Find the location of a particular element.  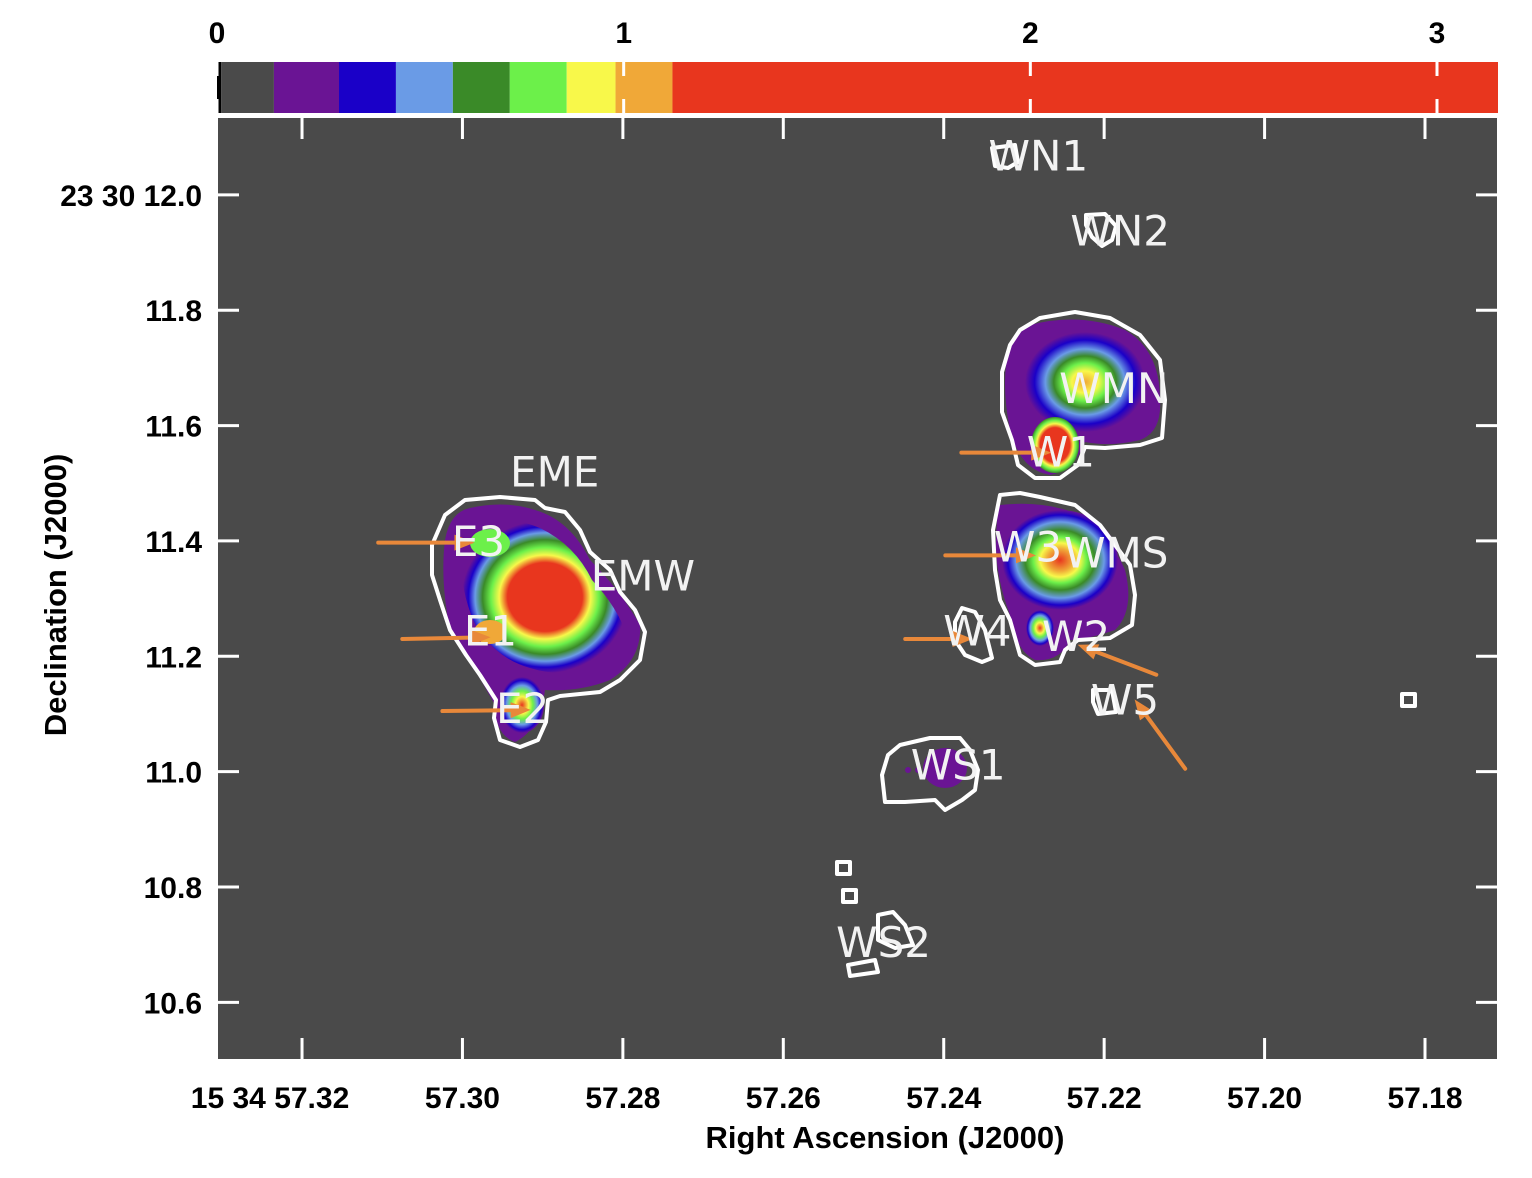

wmn-emission-core is located at coordinates (1085, 382).